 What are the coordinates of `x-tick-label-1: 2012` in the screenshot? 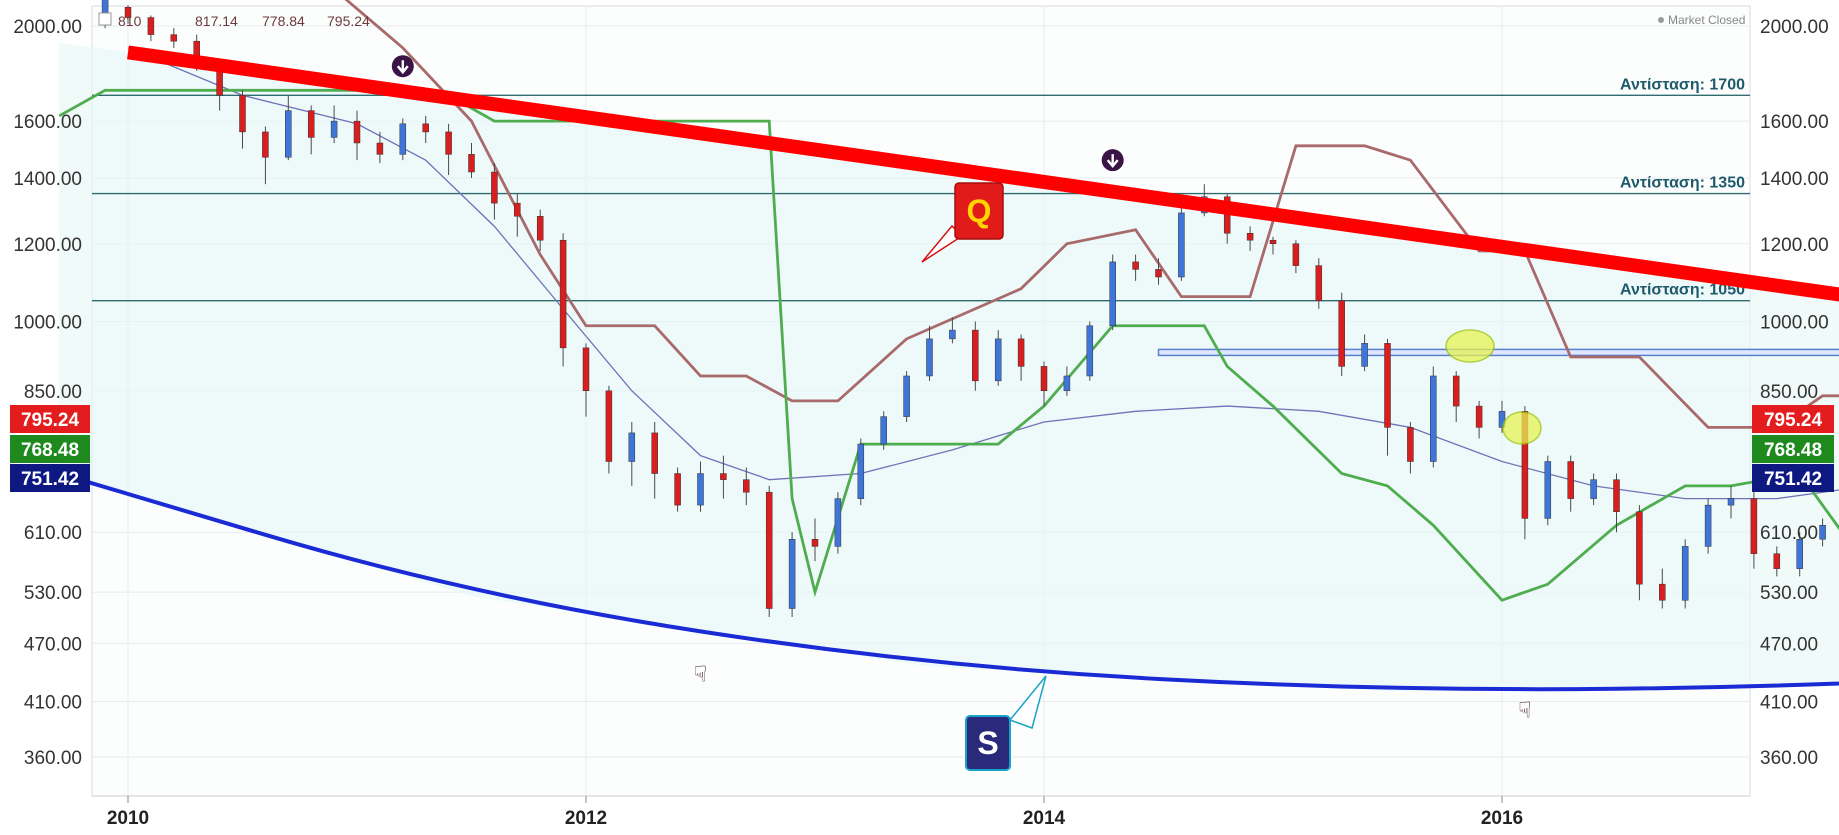 It's located at (586, 818).